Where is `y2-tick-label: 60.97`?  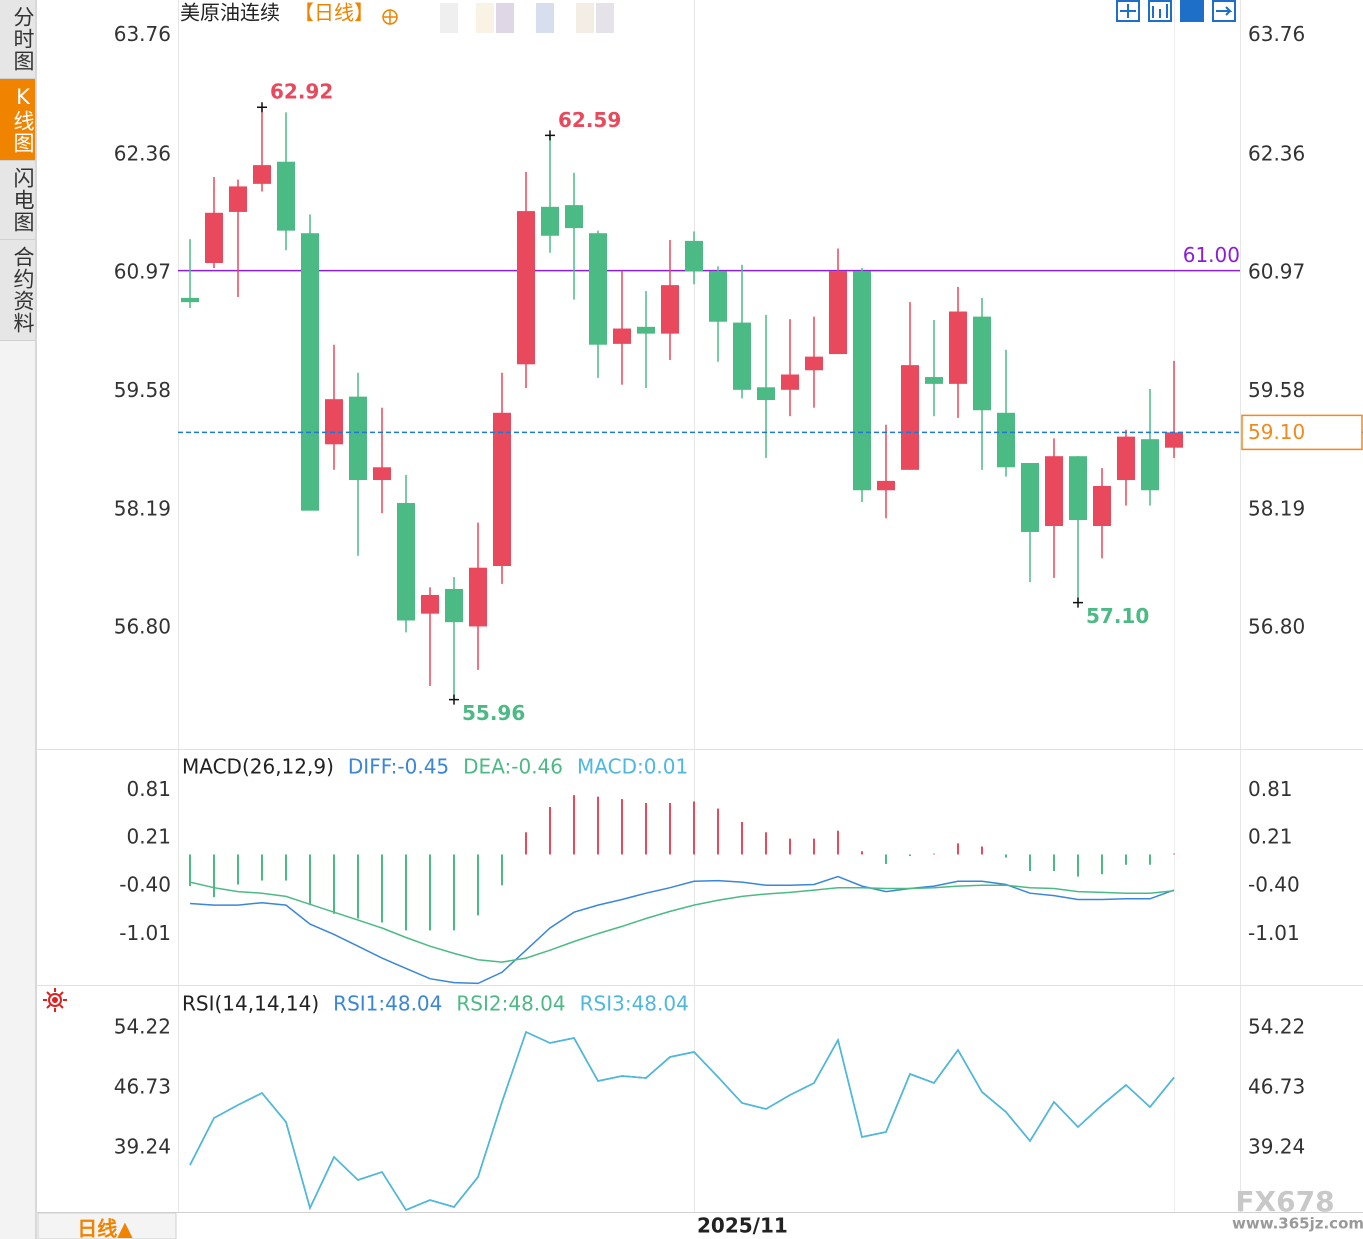
y2-tick-label: 60.97 is located at coordinates (1276, 272).